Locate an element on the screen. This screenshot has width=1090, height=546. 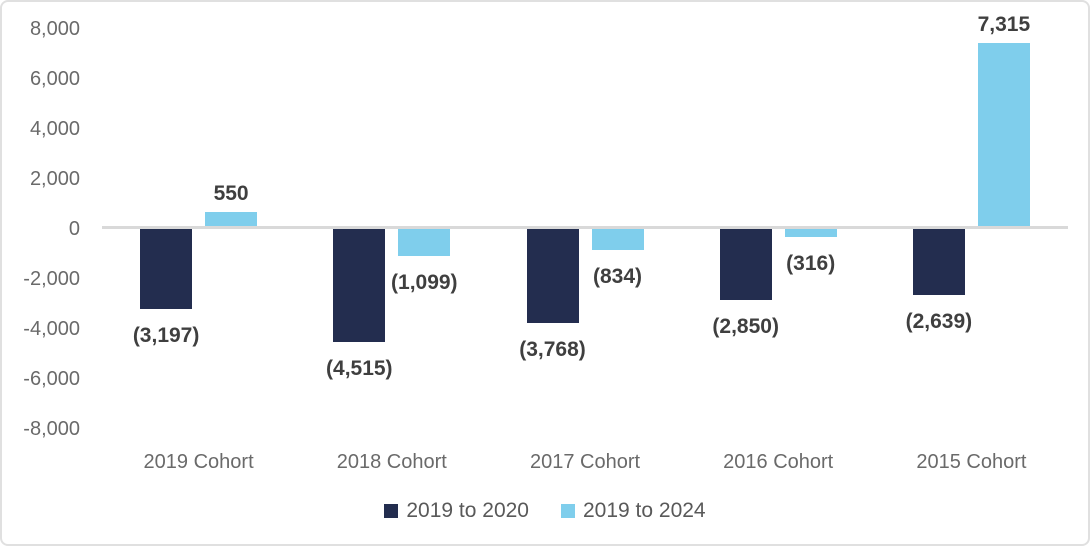
y-tick-label: -8,000 is located at coordinates (51, 429).